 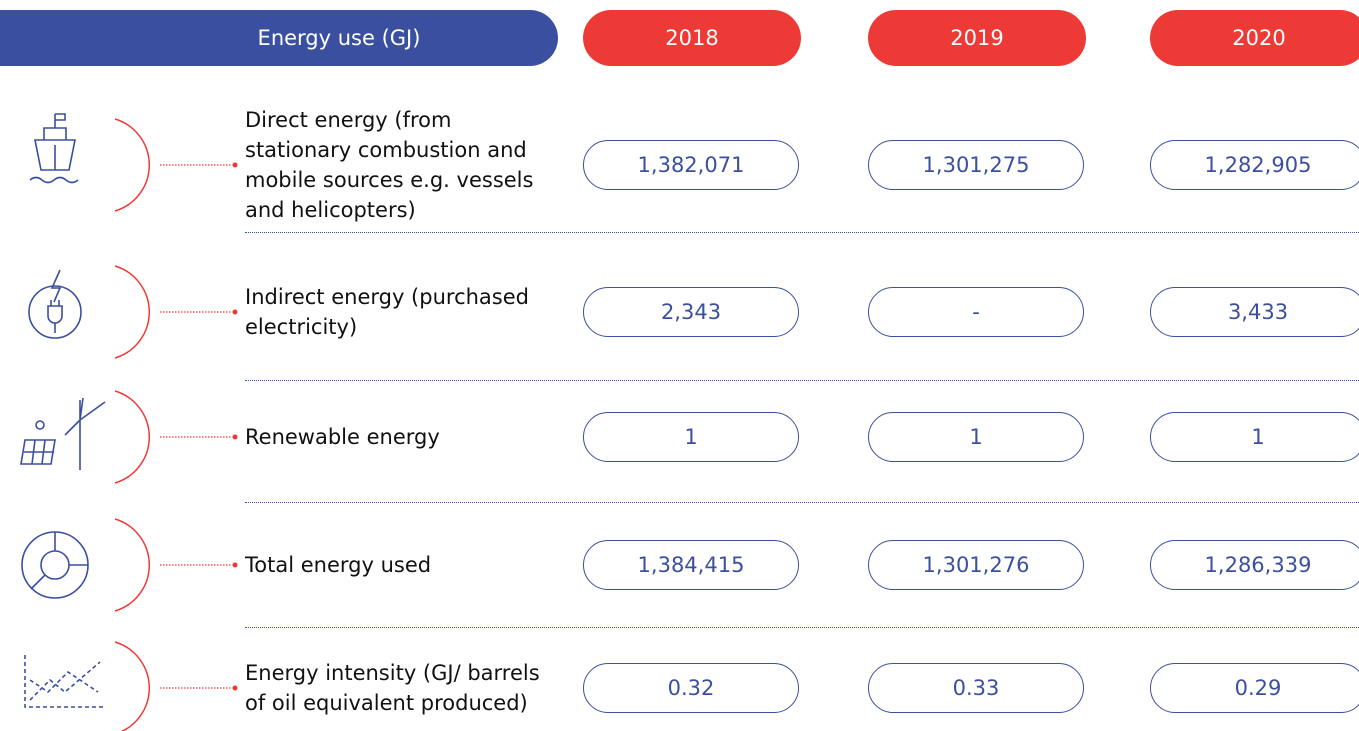 What do you see at coordinates (691, 565) in the screenshot?
I see `value-cell: 1,384,415` at bounding box center [691, 565].